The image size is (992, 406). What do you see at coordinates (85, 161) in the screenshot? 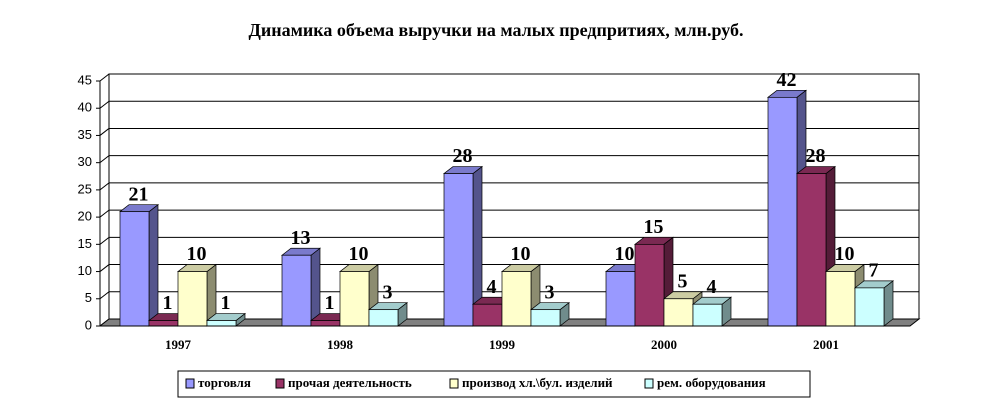
I see `y-tick-label: 30` at bounding box center [85, 161].